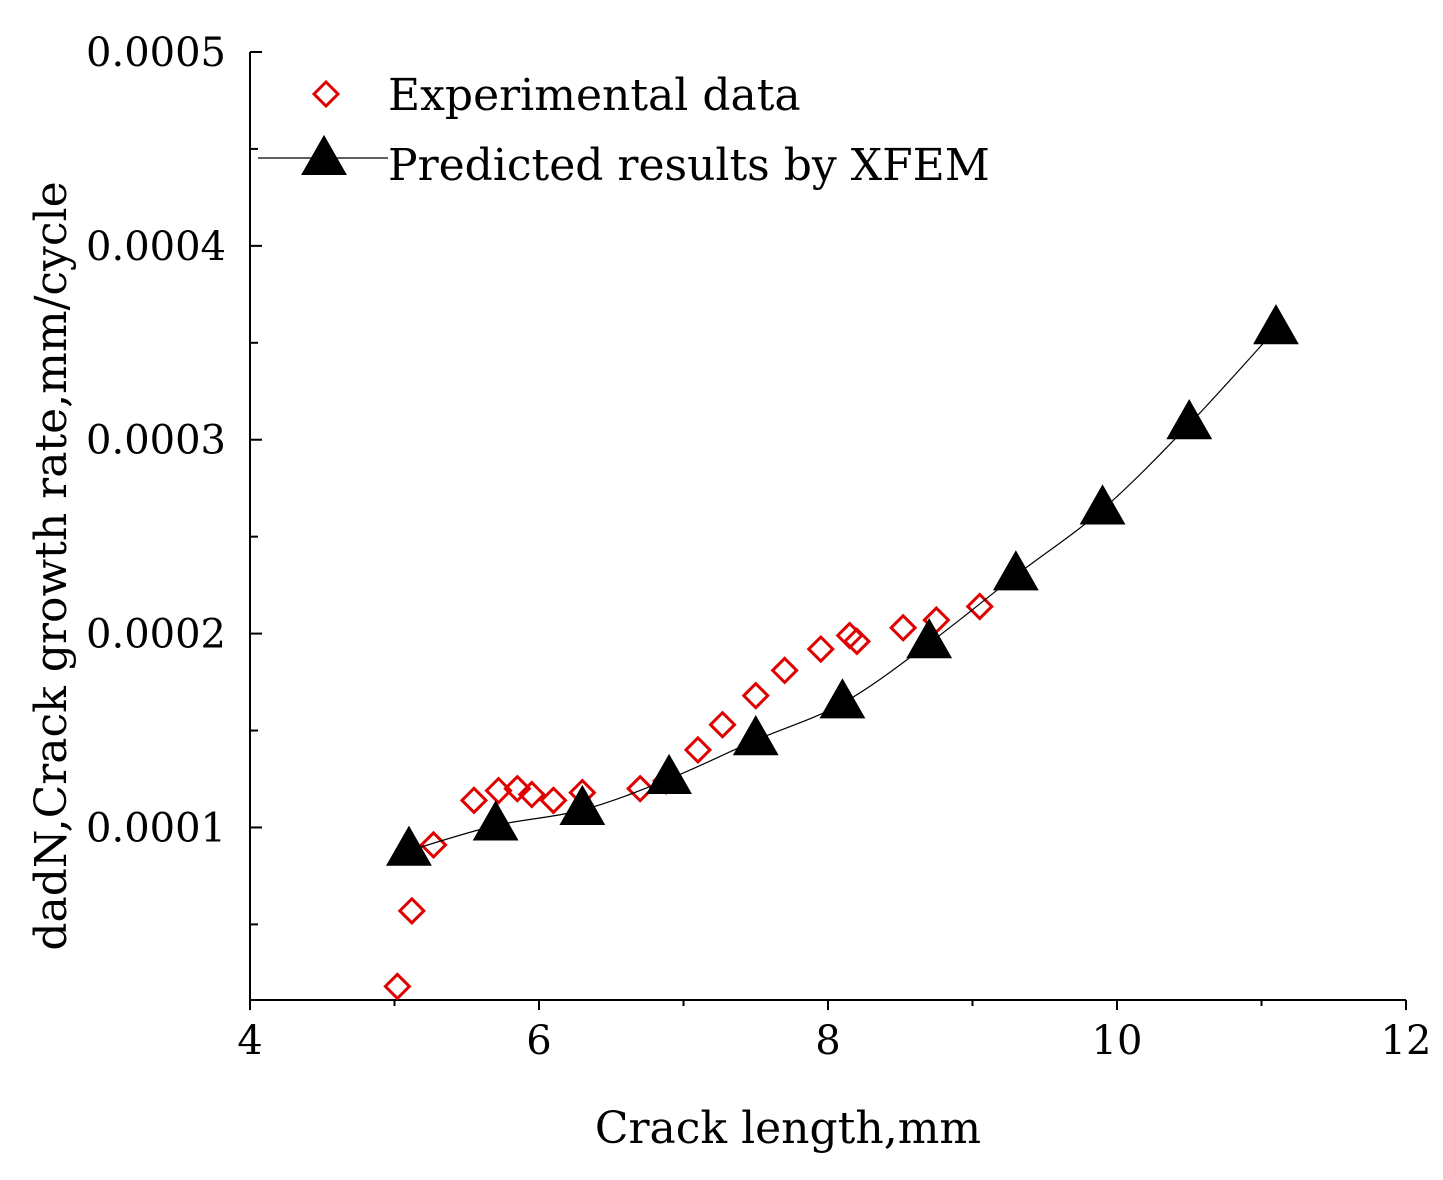 This screenshot has width=1443, height=1180. What do you see at coordinates (788, 1128) in the screenshot?
I see `x-axis-title: Crack length,mm` at bounding box center [788, 1128].